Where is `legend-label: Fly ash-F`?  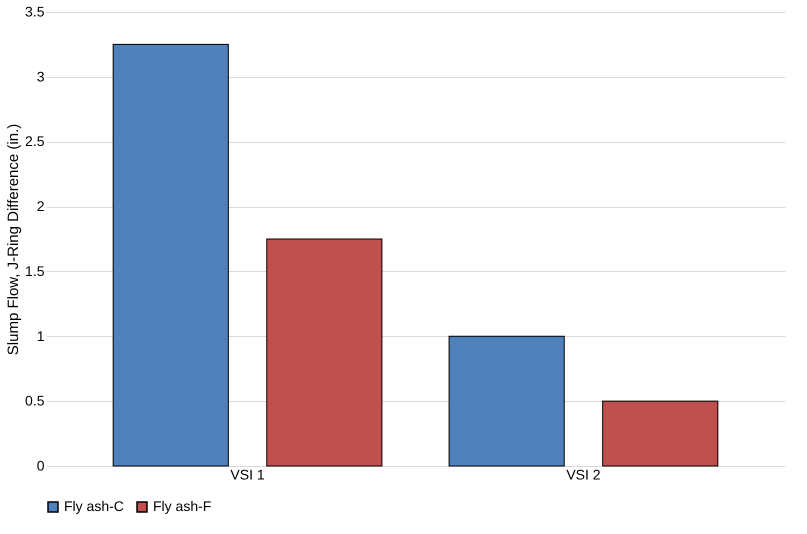 legend-label: Fly ash-F is located at coordinates (182, 506).